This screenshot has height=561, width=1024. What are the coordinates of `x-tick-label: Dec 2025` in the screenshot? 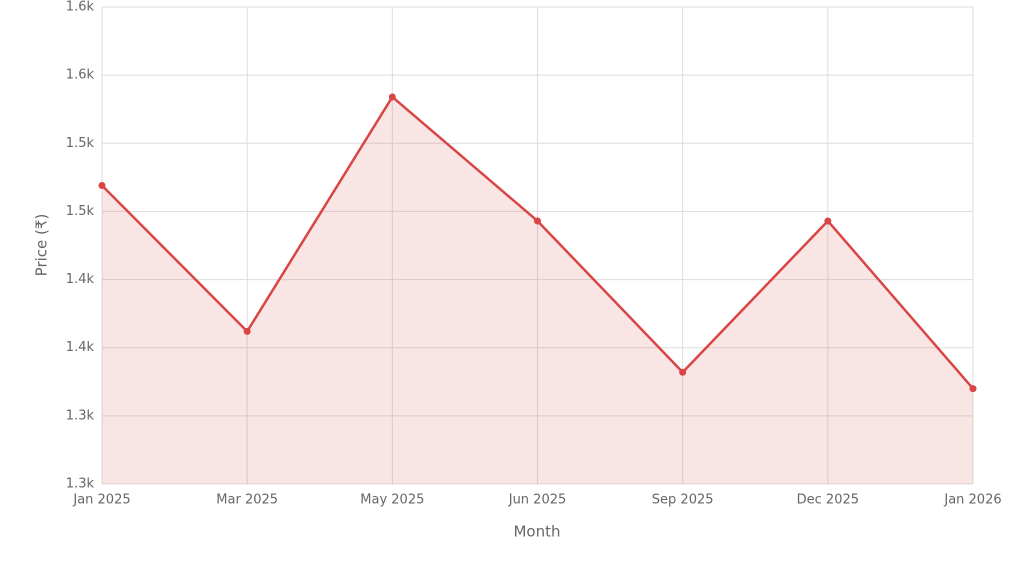 It's located at (828, 500).